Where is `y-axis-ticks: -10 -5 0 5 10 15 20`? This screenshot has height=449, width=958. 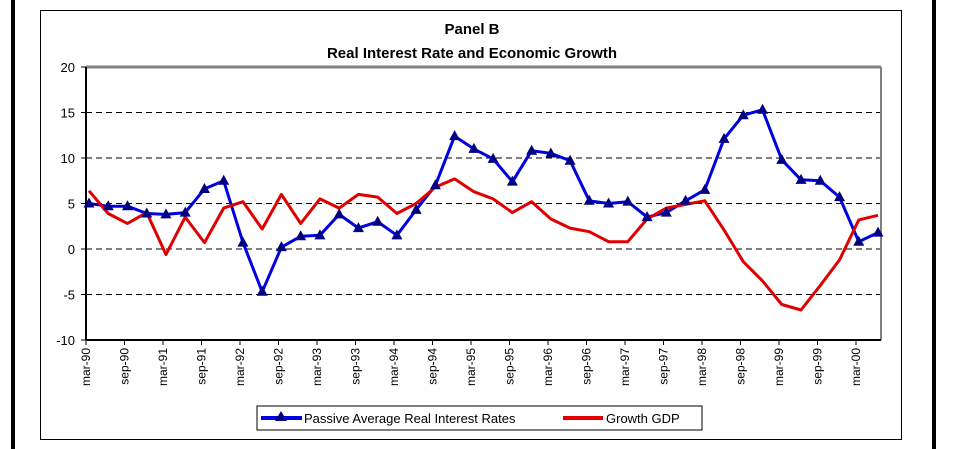
y-axis-ticks: -10 -5 0 5 10 15 20 is located at coordinates (71, 204).